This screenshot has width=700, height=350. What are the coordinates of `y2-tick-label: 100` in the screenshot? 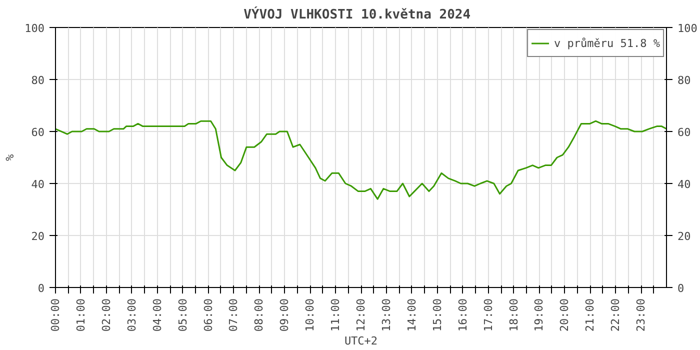 It's located at (688, 28).